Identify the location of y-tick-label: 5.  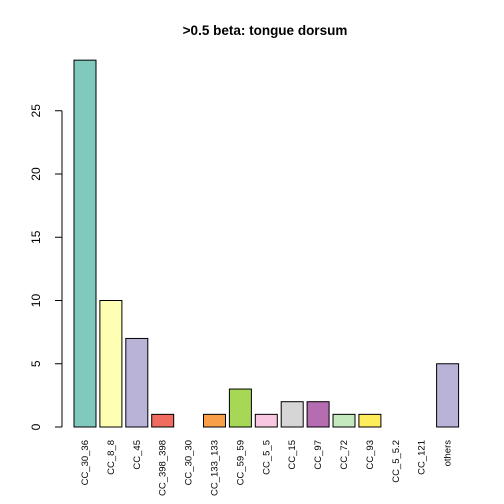
(36, 363).